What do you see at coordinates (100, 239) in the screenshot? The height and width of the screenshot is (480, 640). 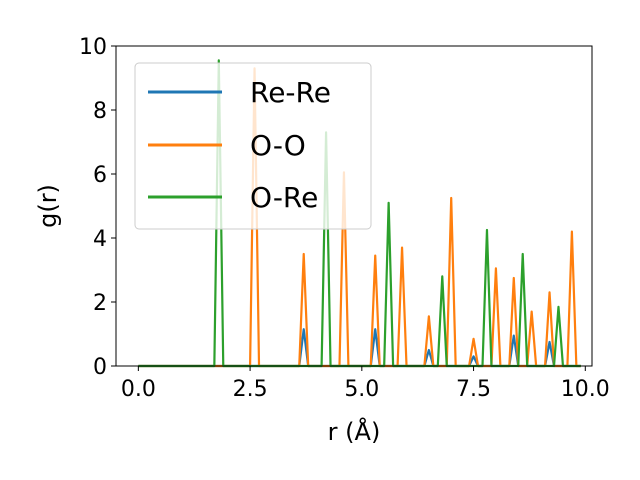 I see `y-tick-label: 4` at bounding box center [100, 239].